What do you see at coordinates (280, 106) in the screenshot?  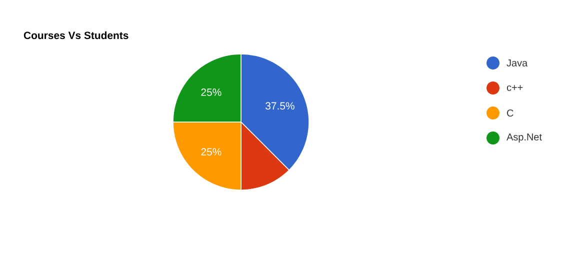 I see `data-label: 37.5%` at bounding box center [280, 106].